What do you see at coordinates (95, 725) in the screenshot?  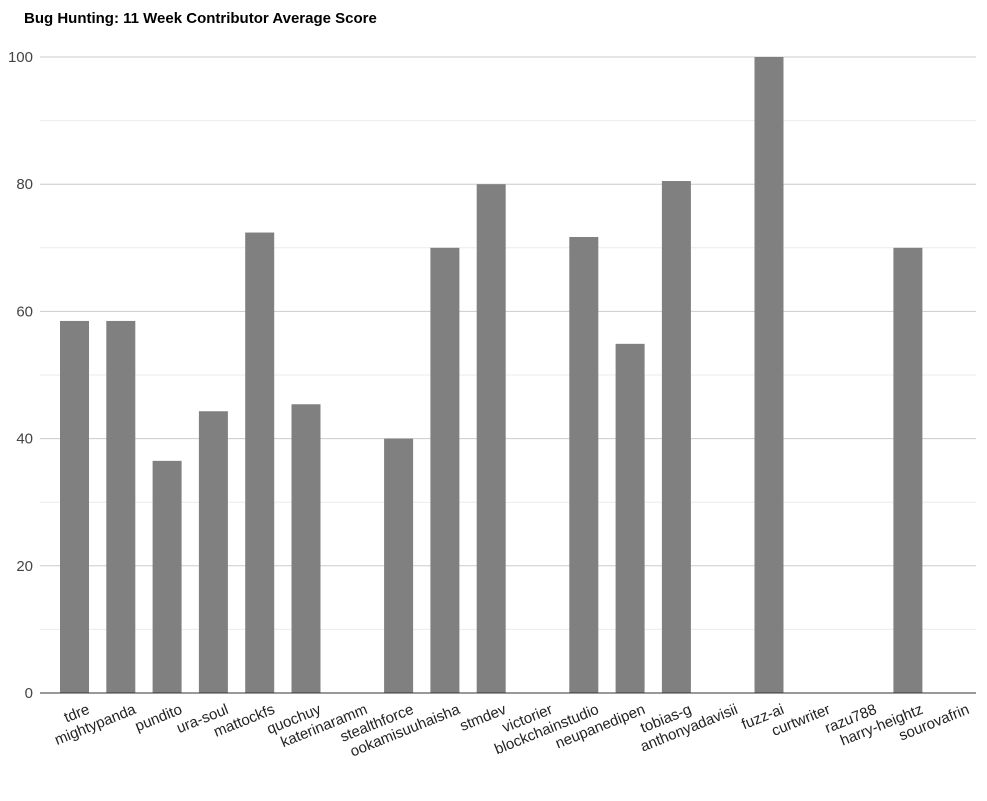 I see `x-tick-label: mightypanda` at bounding box center [95, 725].